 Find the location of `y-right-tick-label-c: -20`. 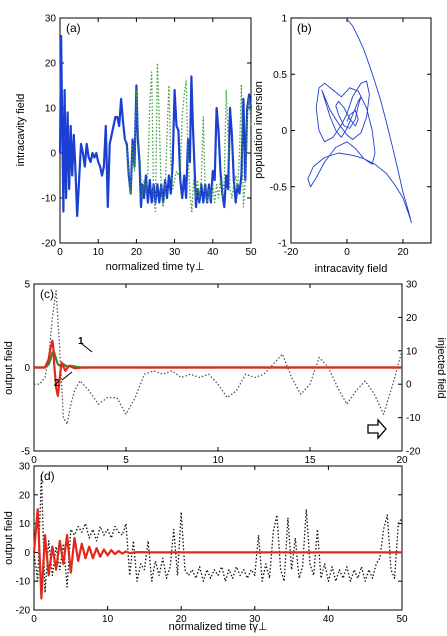

y-right-tick-label-c: -20 is located at coordinates (413, 452).